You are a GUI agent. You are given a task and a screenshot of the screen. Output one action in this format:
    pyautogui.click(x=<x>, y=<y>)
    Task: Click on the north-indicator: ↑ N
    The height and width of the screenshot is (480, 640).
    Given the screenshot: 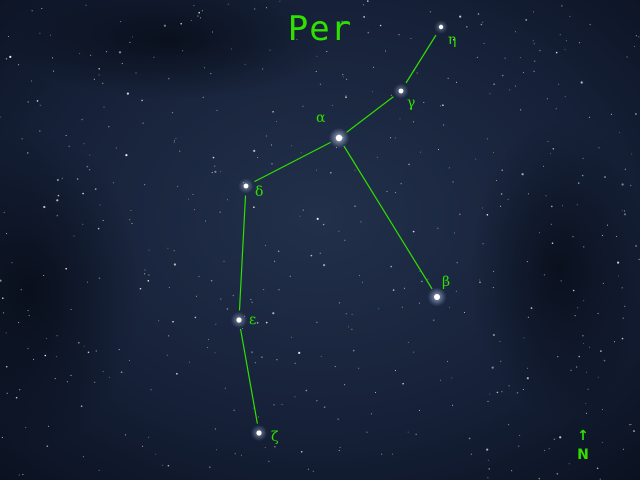 What is the action you would take?
    pyautogui.click(x=583, y=445)
    